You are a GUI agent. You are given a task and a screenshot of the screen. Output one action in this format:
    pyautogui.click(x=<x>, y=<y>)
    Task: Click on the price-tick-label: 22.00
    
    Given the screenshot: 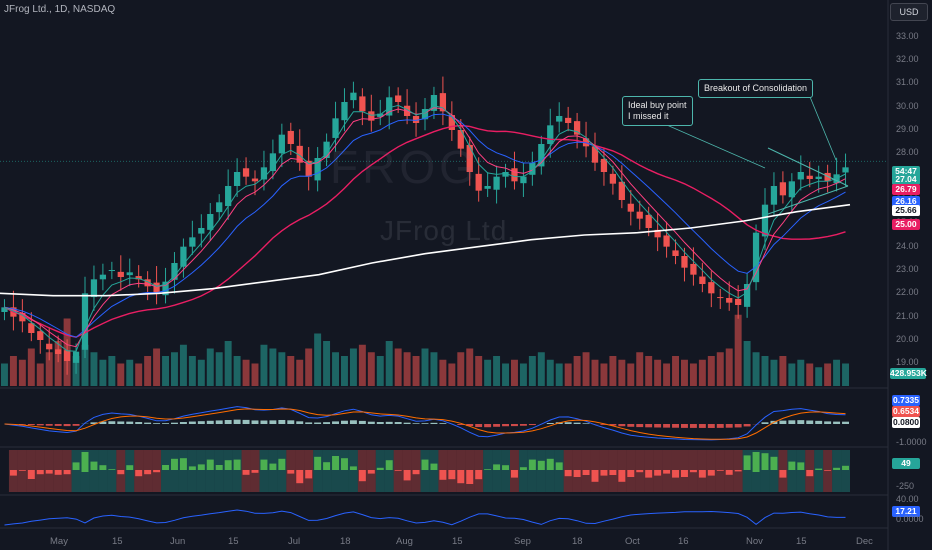 What is the action you would take?
    pyautogui.click(x=907, y=292)
    